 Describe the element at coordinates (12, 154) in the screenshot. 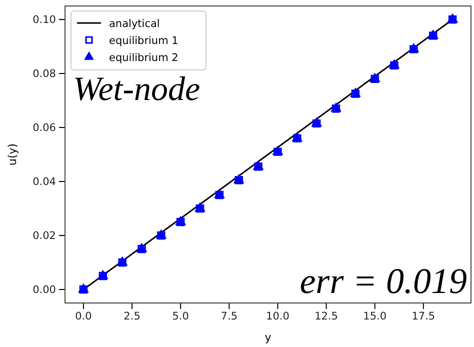

I see `y-axis-title: u(y)` at that location.